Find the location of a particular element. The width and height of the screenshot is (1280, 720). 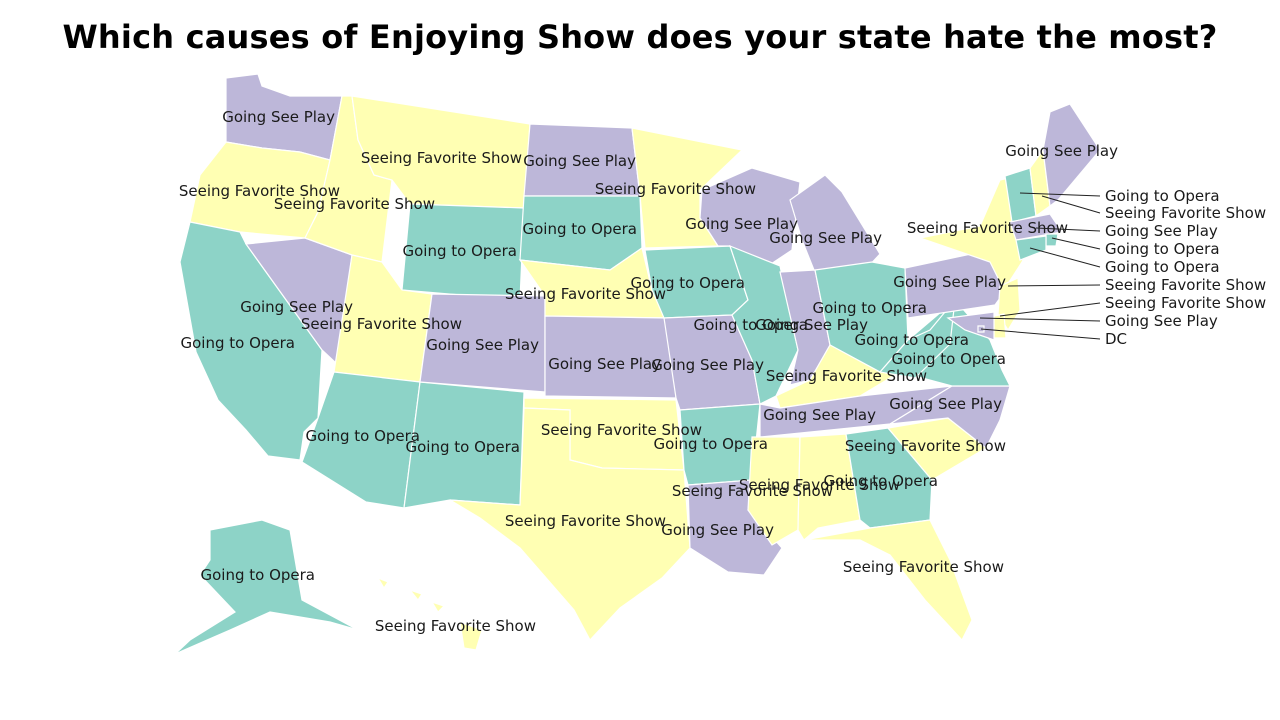

state-label-ak: Going to Opera is located at coordinates (257, 575).